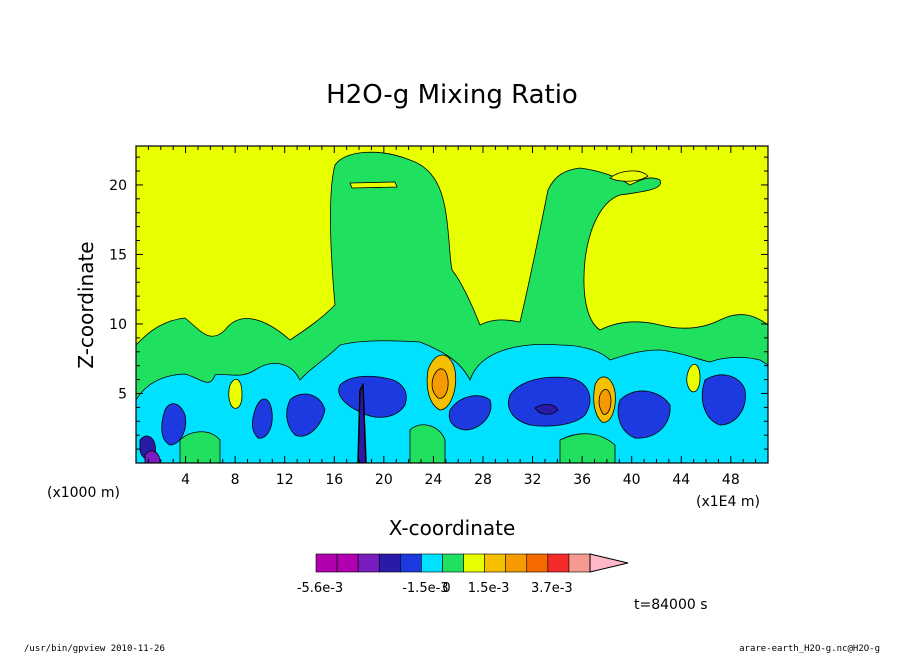  I want to click on contour-darkblue-core, so click(546, 409).